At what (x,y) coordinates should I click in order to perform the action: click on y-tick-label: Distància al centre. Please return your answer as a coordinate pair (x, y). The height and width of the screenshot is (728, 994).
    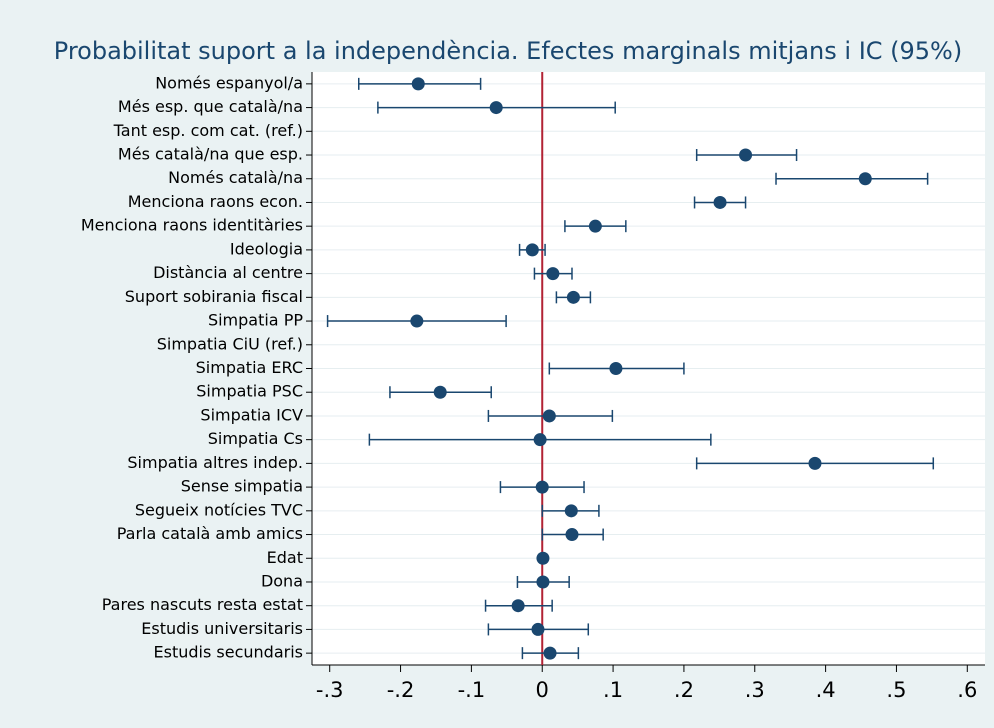
    Looking at the image, I should click on (228, 272).